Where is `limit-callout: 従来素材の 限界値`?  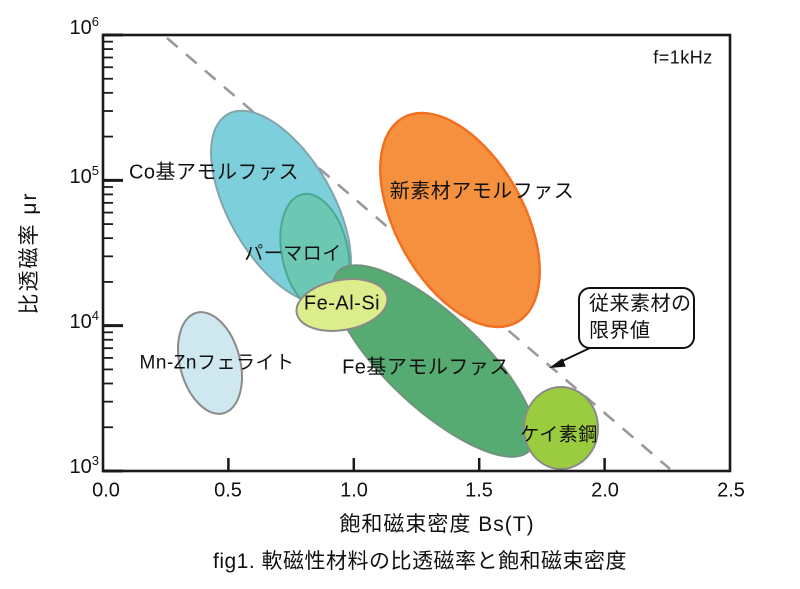 limit-callout: 従来素材の 限界値 is located at coordinates (636, 318).